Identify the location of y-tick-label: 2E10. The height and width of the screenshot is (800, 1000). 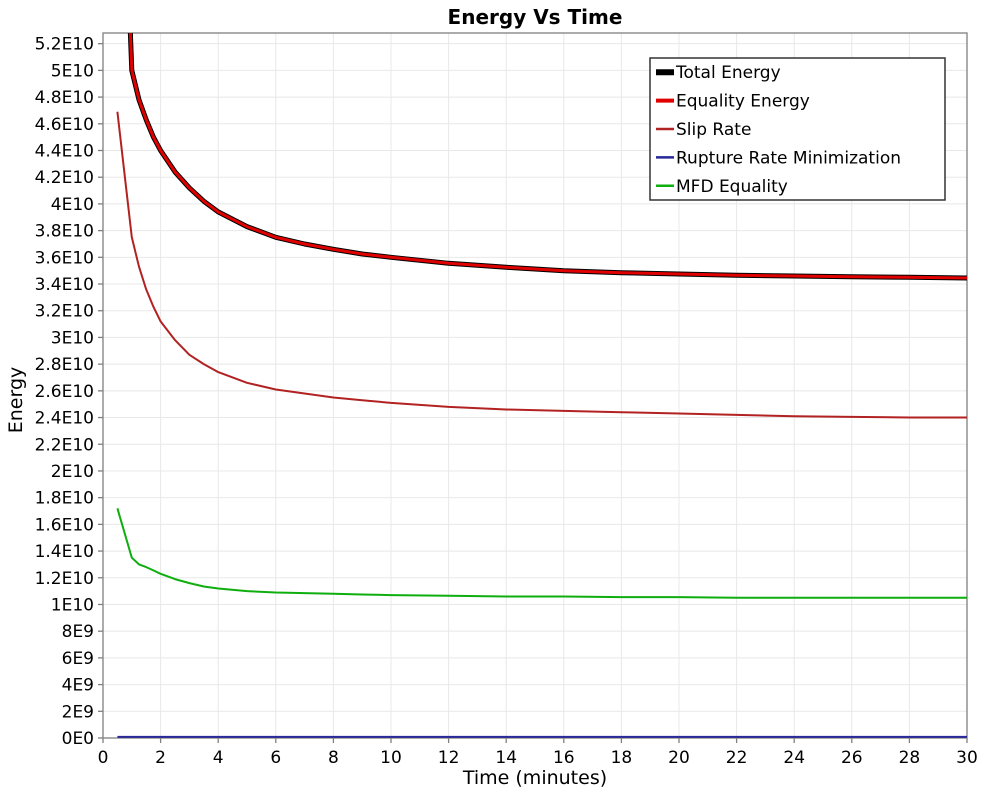
(72, 472).